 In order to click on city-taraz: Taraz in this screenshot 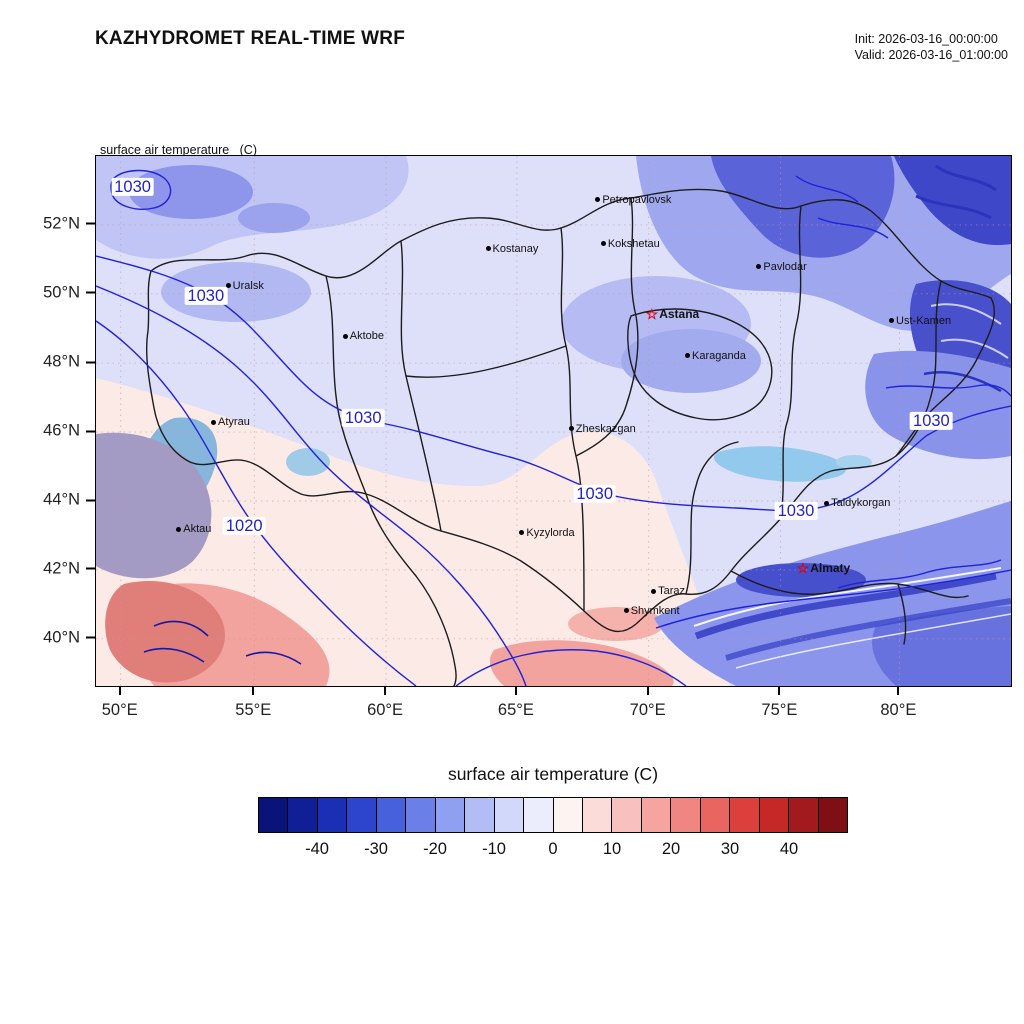, I will do `click(668, 591)`.